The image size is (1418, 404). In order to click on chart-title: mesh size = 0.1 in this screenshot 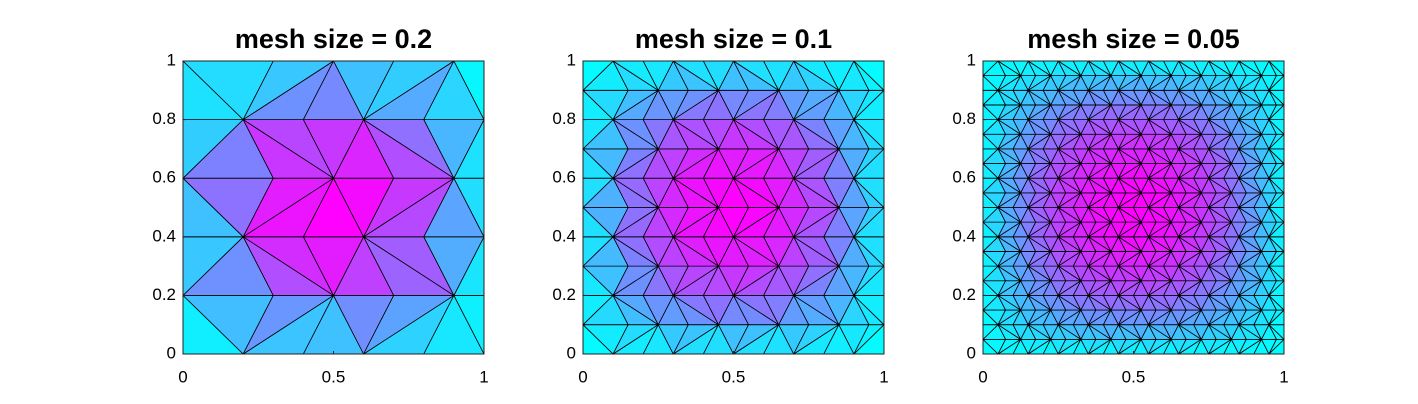, I will do `click(733, 39)`.